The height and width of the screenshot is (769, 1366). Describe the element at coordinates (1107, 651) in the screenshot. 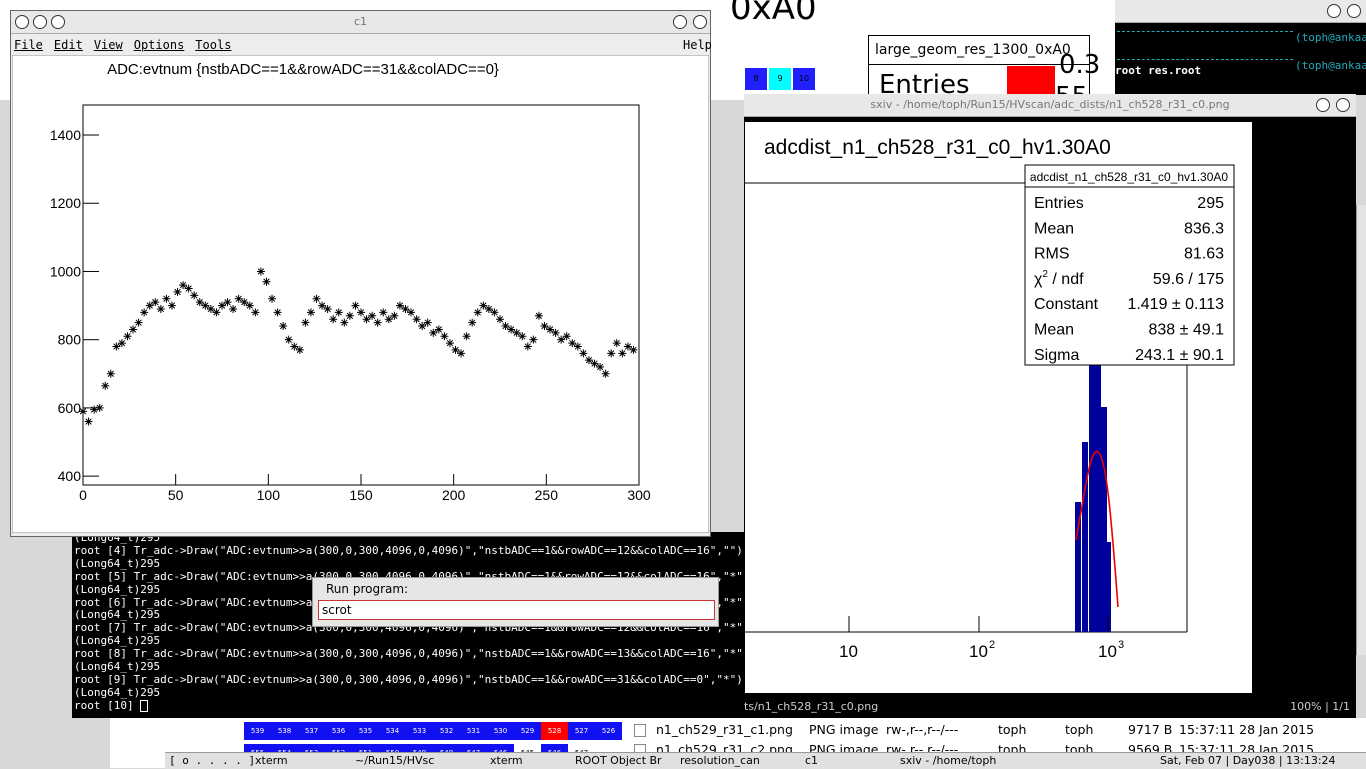

I see `x-tick-label: 10` at that location.